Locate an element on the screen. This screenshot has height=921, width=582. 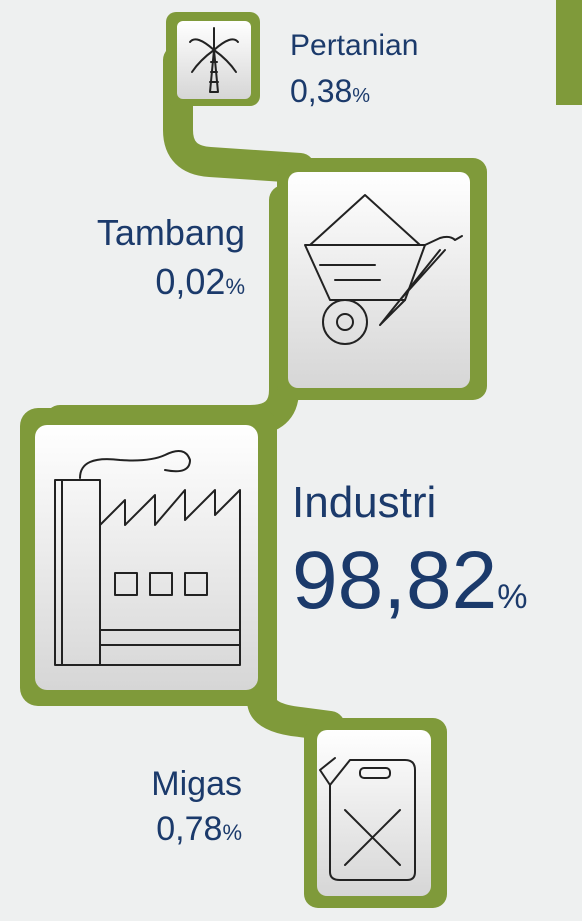
corner-accent is located at coordinates (569, 52).